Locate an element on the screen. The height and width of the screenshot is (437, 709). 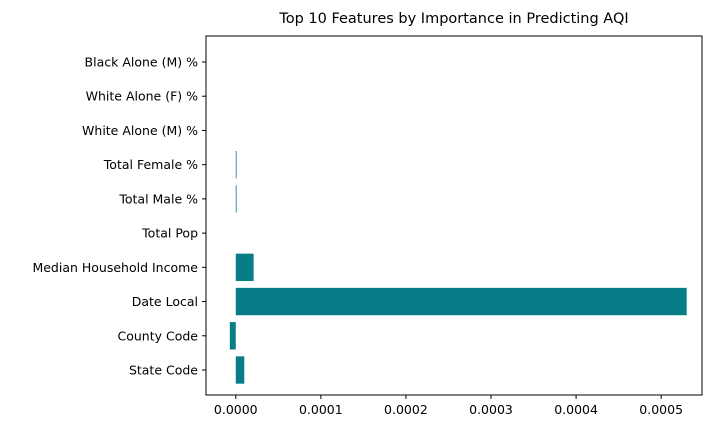
bar-median-household-income is located at coordinates (244, 267).